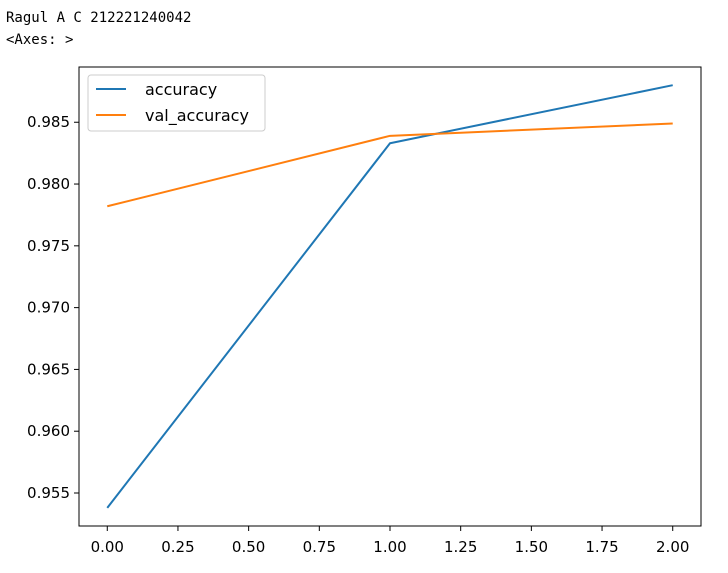 This screenshot has width=728, height=573. What do you see at coordinates (99, 18) in the screenshot?
I see `output-text-name: Ragul A C 212221240042` at bounding box center [99, 18].